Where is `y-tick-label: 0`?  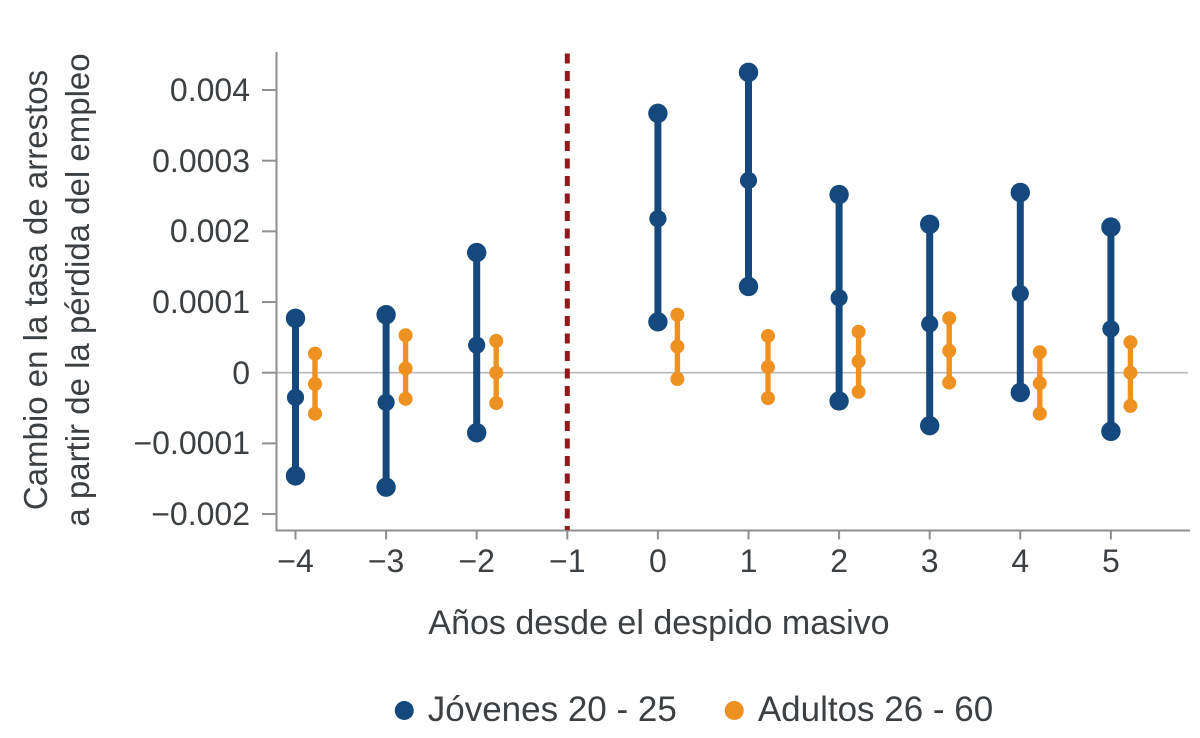
y-tick-label: 0 is located at coordinates (241, 372).